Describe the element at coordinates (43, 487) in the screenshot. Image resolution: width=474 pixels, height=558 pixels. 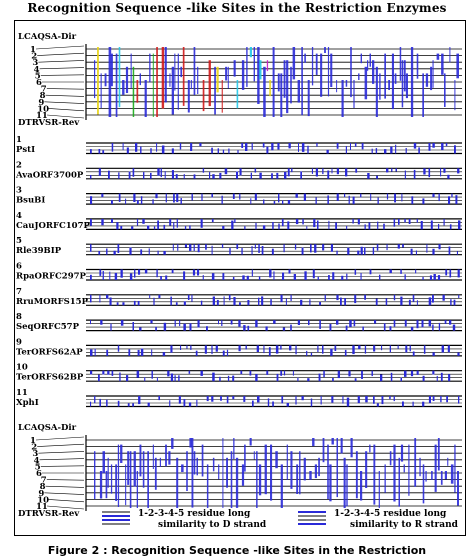
I see `bottom-row-number: 8` at that location.